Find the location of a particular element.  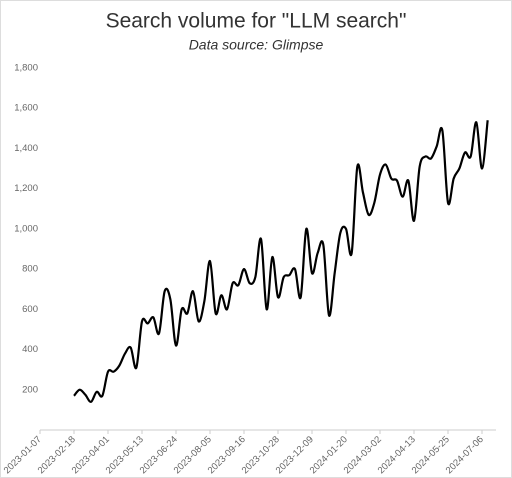

y-tick-label: 800 is located at coordinates (30, 269).